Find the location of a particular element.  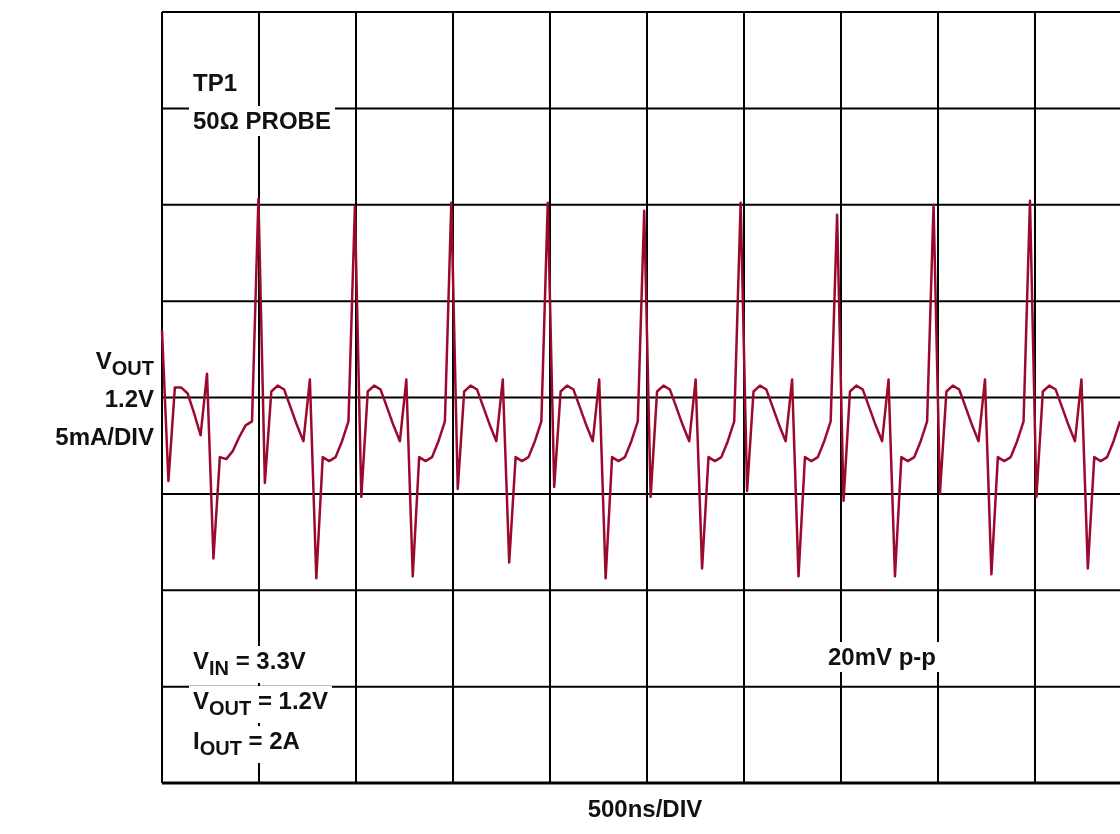

text: V$_{IN}$ = 3.3V is located at coordinates (249, 664).